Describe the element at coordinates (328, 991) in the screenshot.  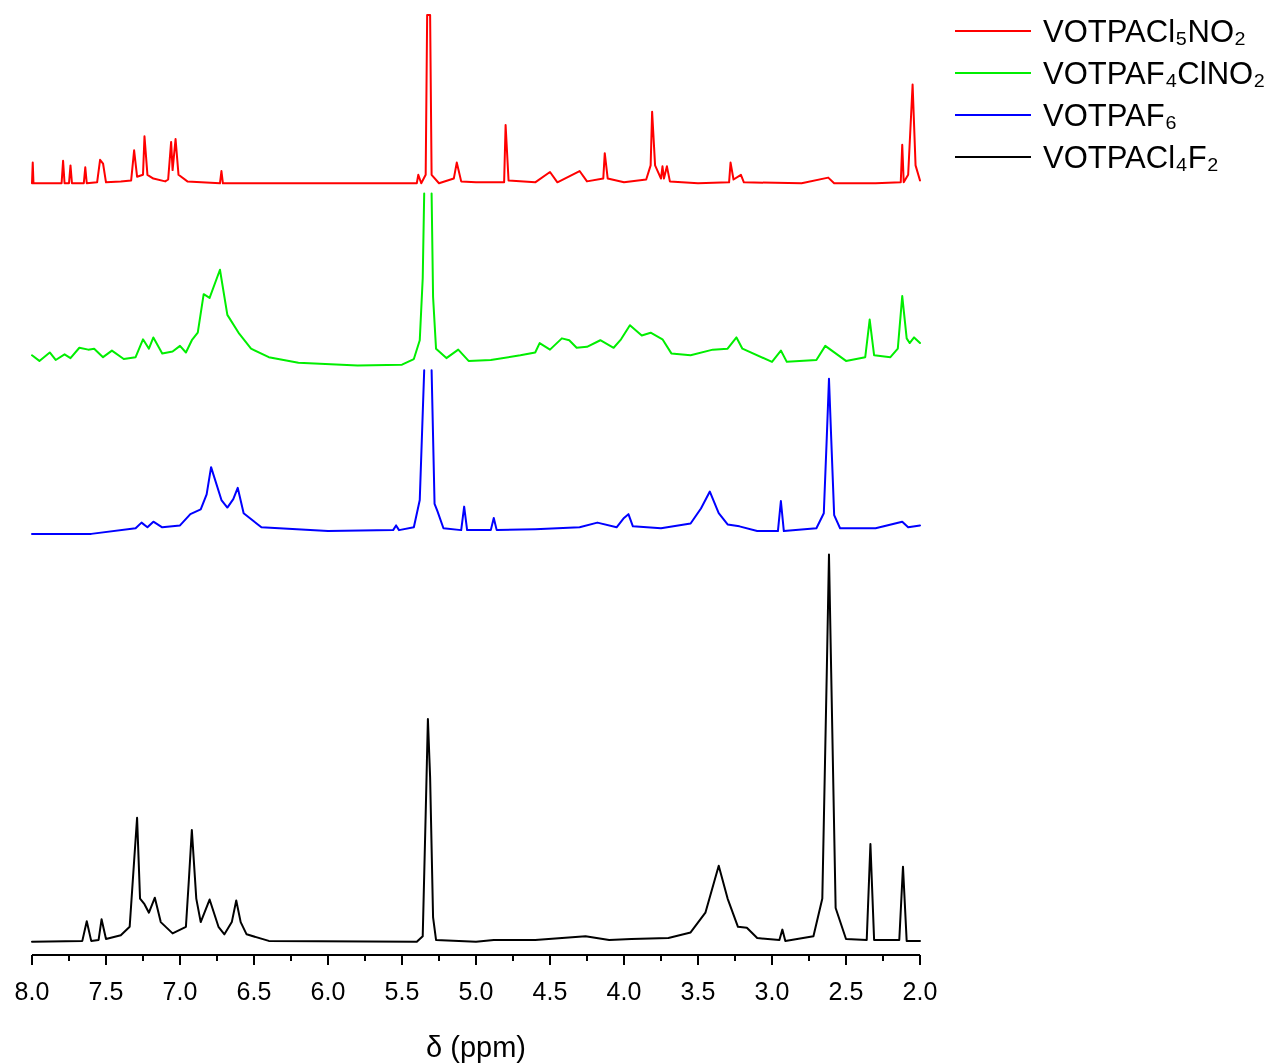
I see `x-tick-label: 6.0` at that location.